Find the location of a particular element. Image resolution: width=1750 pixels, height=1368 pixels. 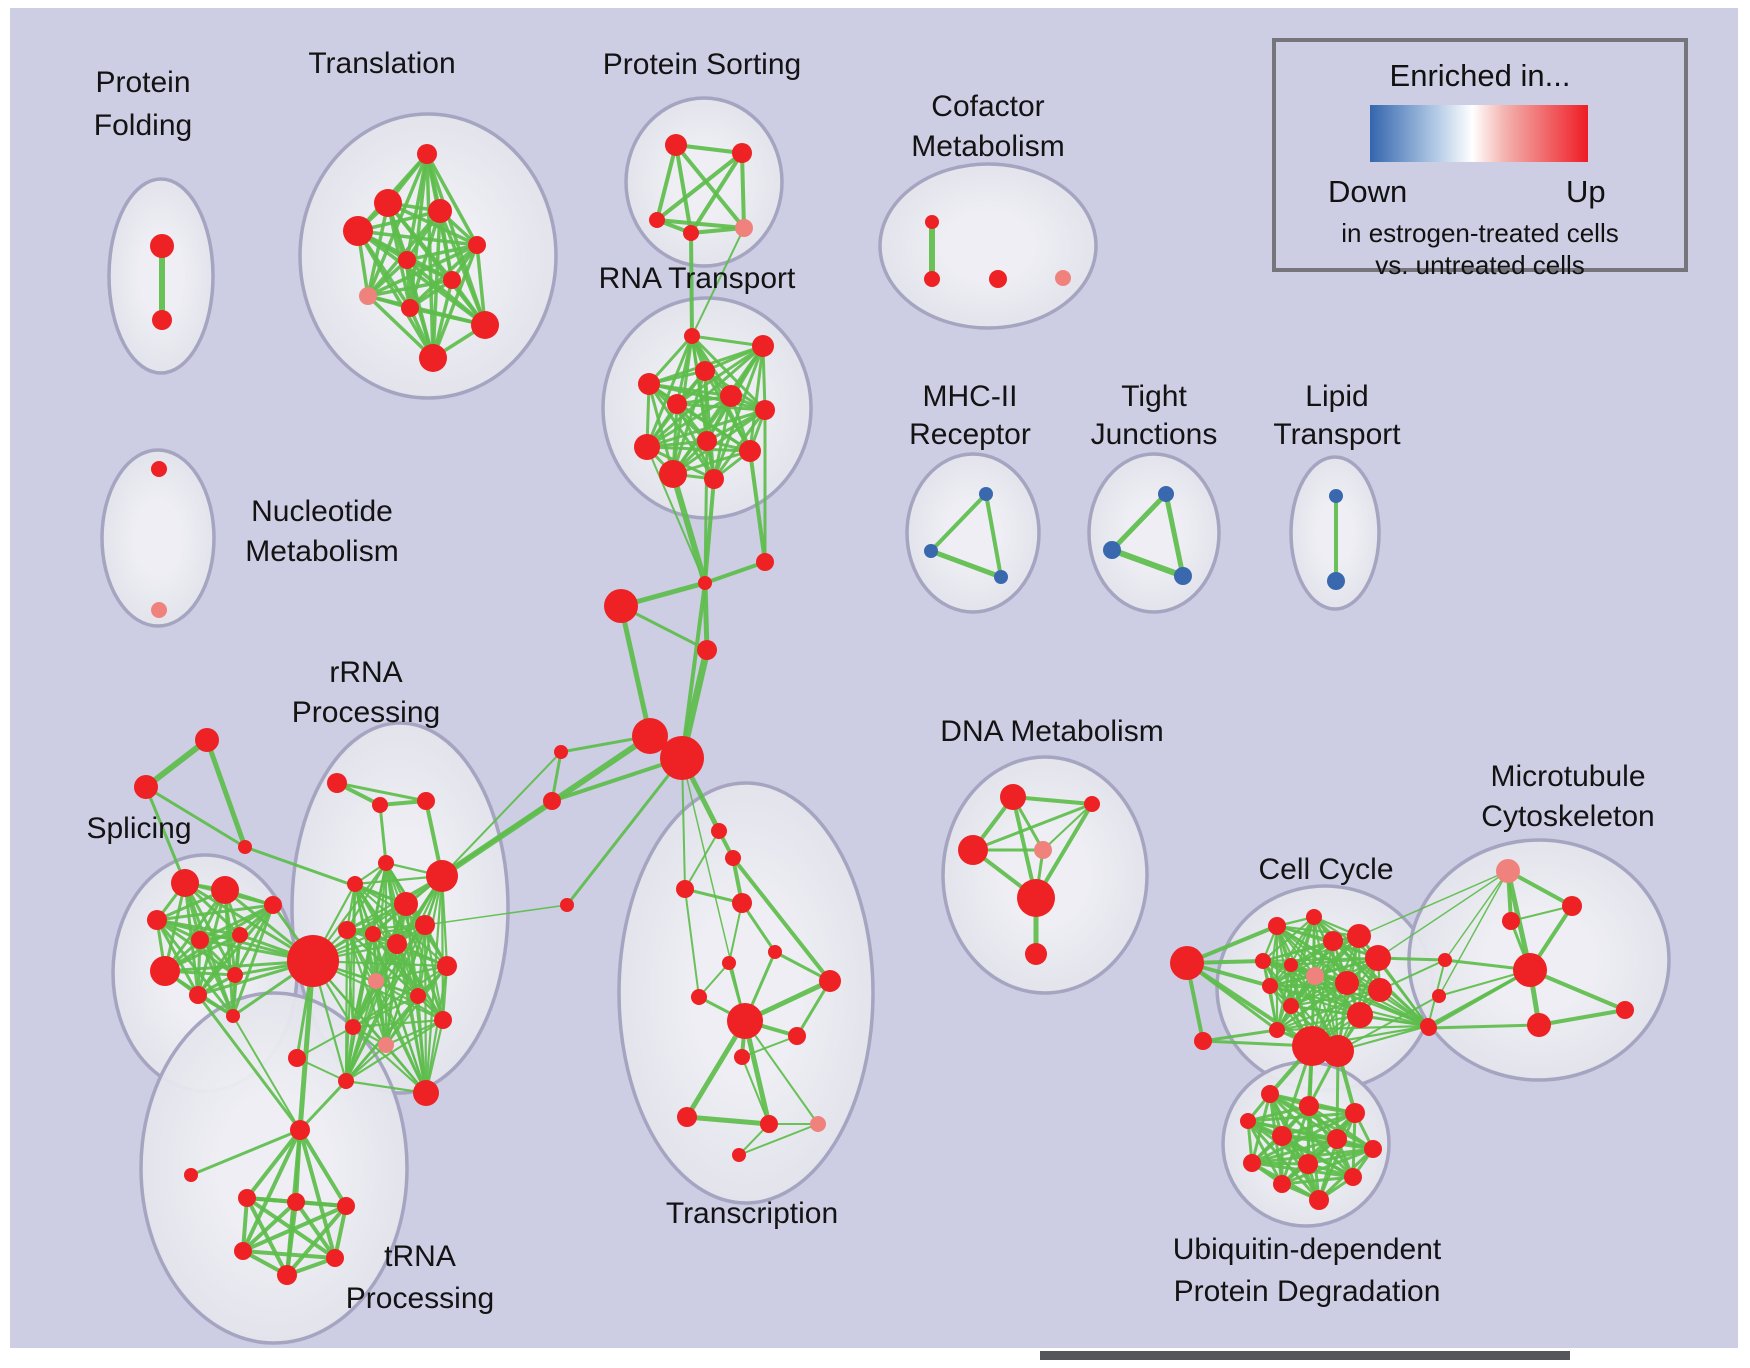

cluster-label-rrna-processing-line1: rRNA is located at coordinates (365, 672).